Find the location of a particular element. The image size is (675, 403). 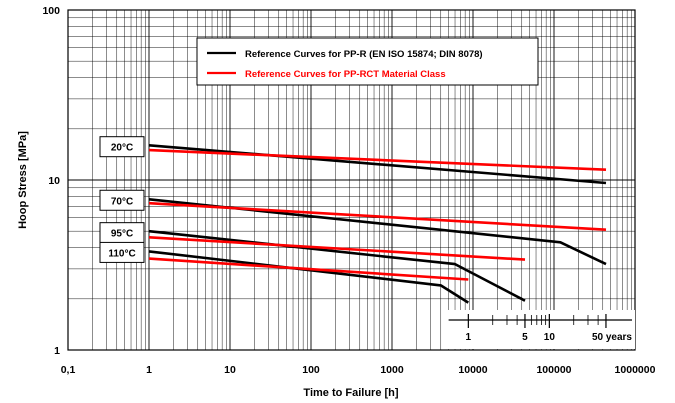

y-tick-label: 10 is located at coordinates (54, 181).